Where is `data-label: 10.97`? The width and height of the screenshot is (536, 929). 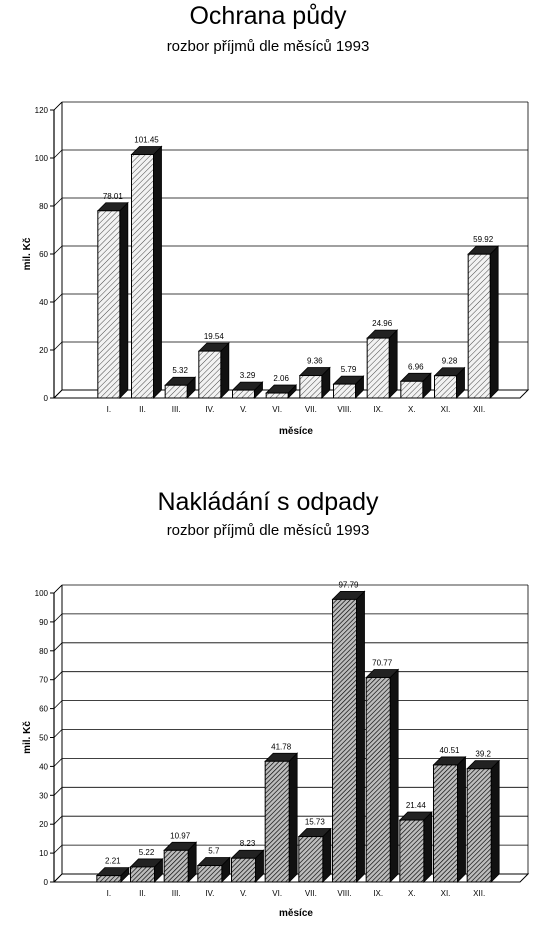 data-label: 10.97 is located at coordinates (180, 835).